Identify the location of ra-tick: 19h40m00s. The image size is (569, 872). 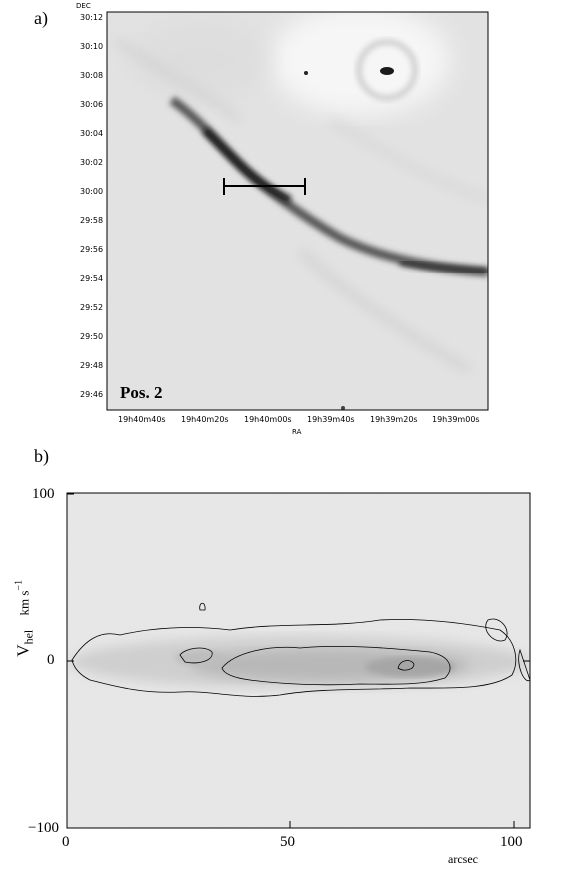
(268, 419).